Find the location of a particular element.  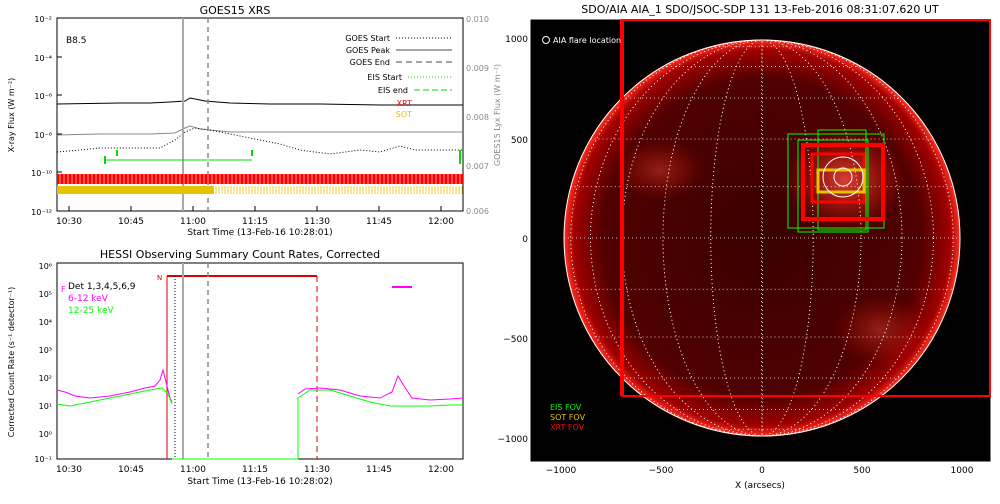

xrs-xrt-gaps is located at coordinates (260, 179).